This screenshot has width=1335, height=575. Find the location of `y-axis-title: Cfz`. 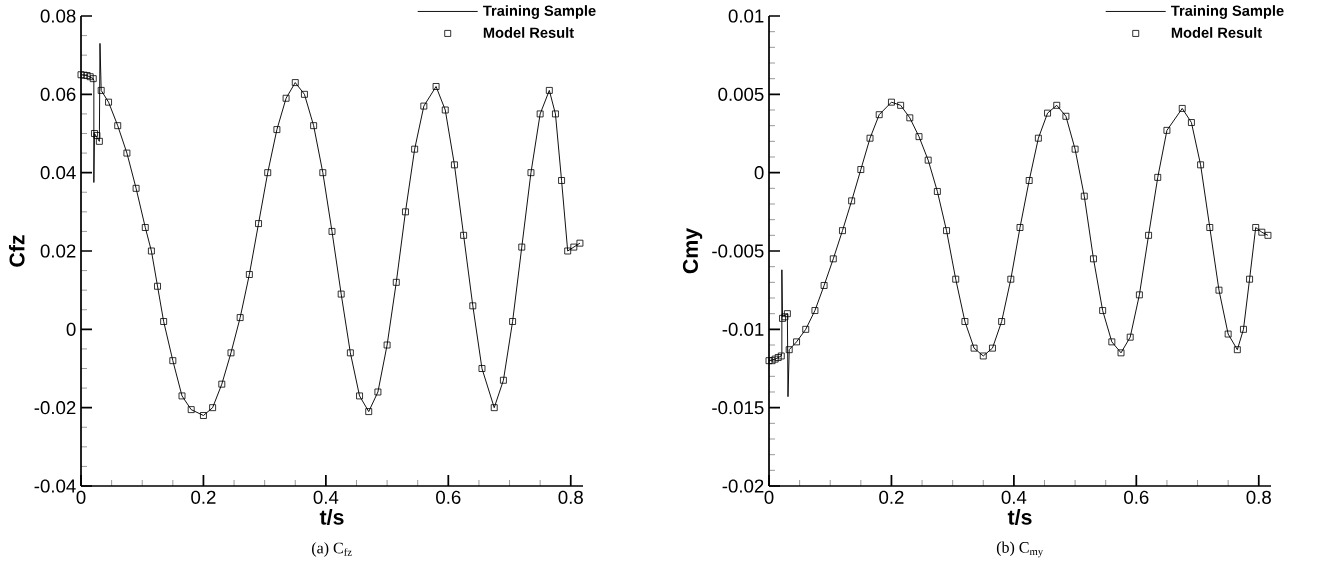

y-axis-title: Cfz is located at coordinates (16, 251).